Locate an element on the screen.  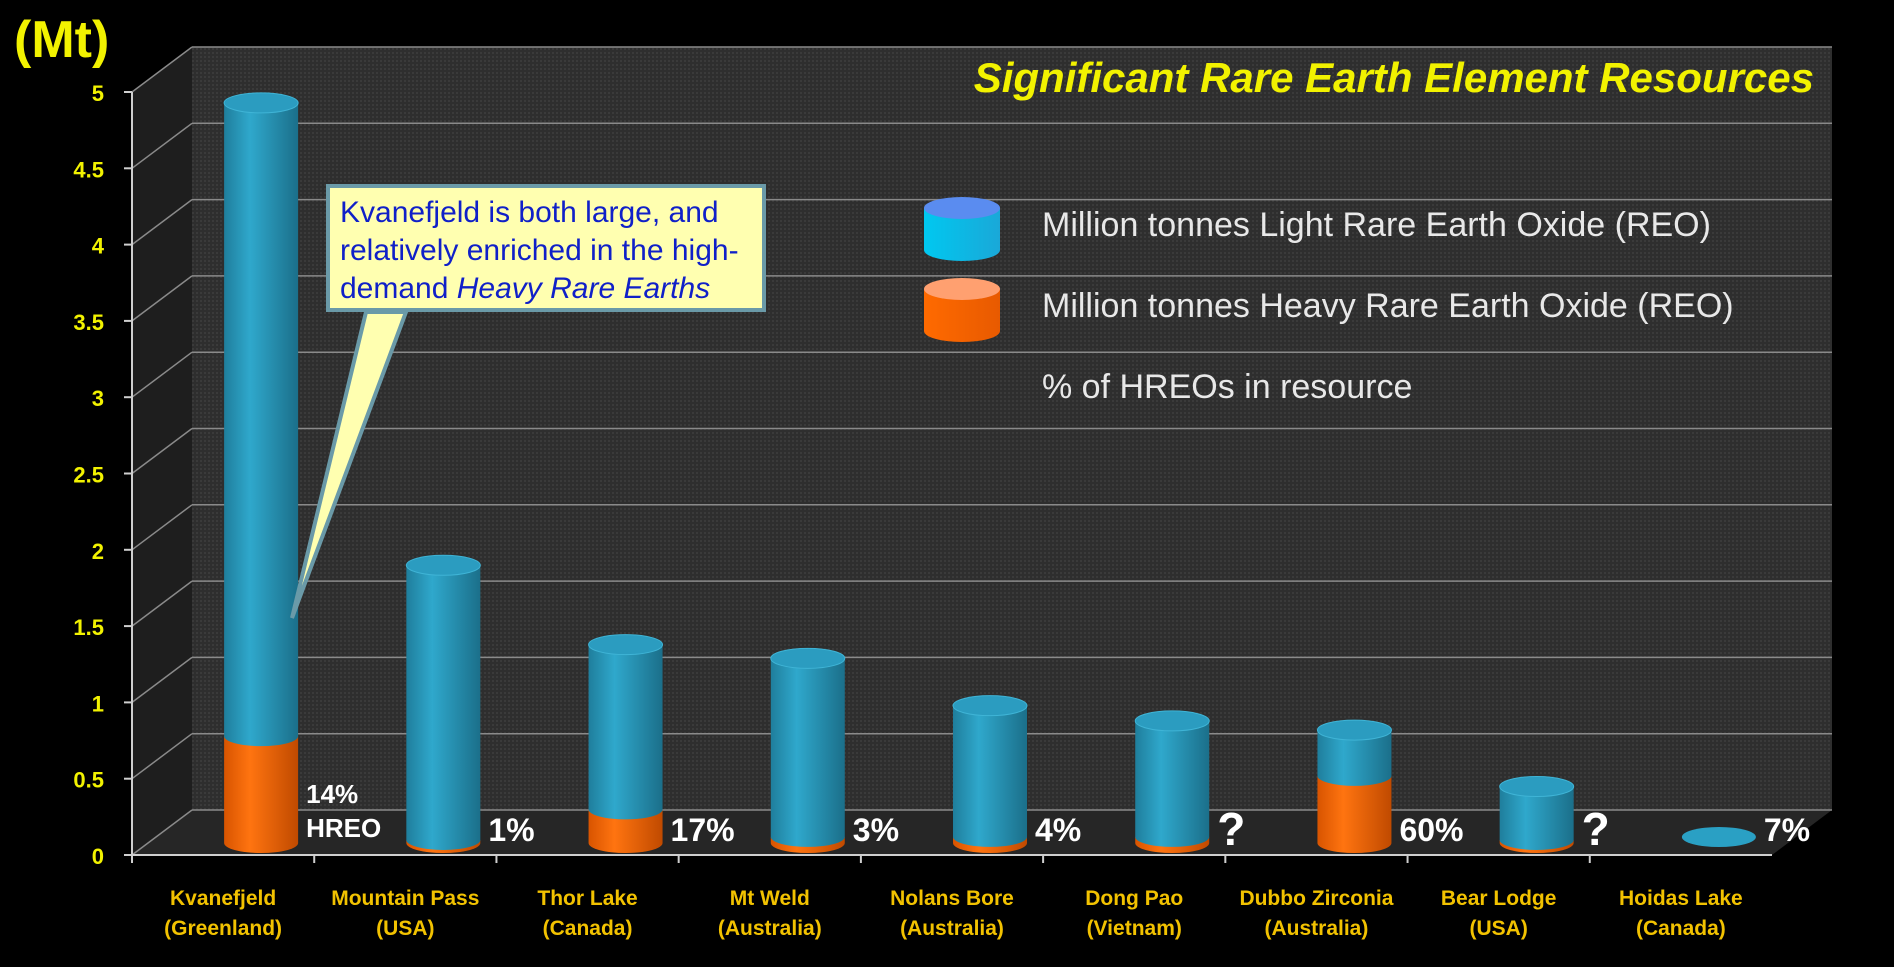
x-category-name: Mountain Pass is located at coordinates (405, 898).